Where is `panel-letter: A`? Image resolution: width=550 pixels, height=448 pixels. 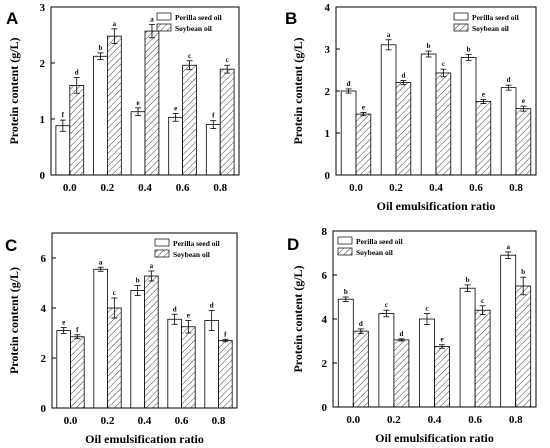 panel-letter: A is located at coordinates (12, 18).